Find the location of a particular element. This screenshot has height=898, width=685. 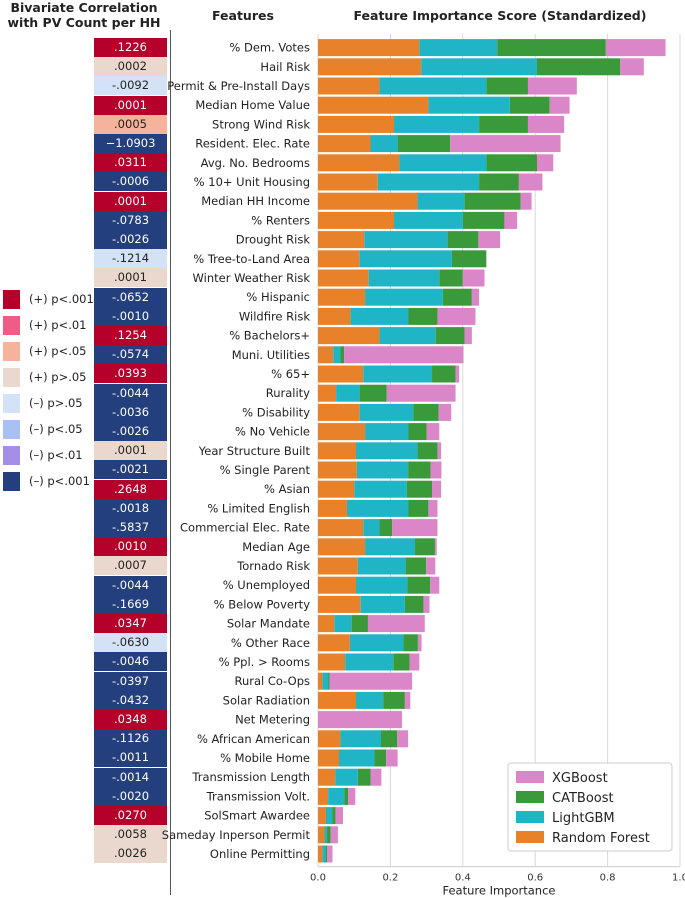

correlation-cell: -.1214 is located at coordinates (130, 259).